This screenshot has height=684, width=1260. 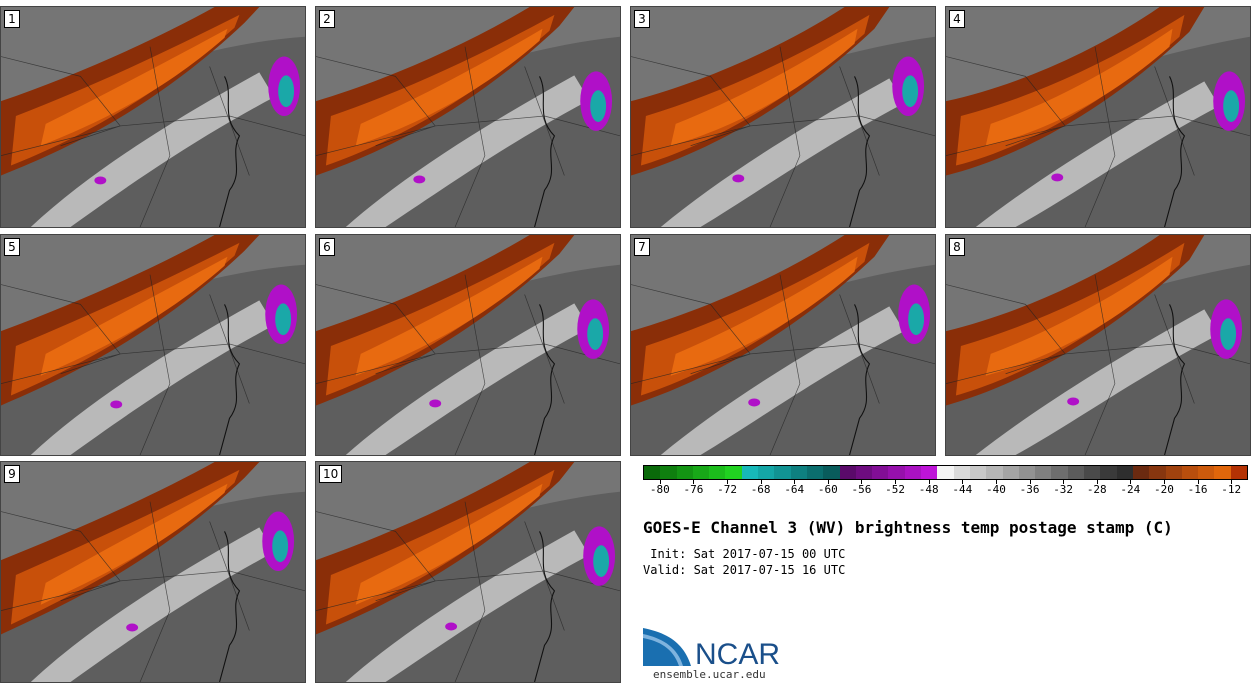 I want to click on colorbar-tick-label: -76, so click(x=693, y=489).